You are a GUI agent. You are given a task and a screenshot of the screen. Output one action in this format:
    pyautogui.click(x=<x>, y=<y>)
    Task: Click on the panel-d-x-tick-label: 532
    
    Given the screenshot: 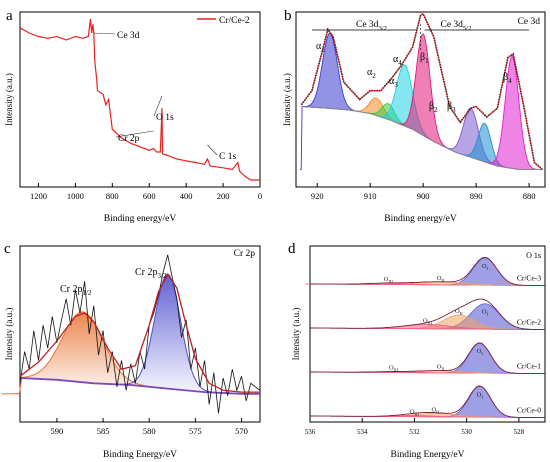 What is the action you would take?
    pyautogui.click(x=414, y=432)
    